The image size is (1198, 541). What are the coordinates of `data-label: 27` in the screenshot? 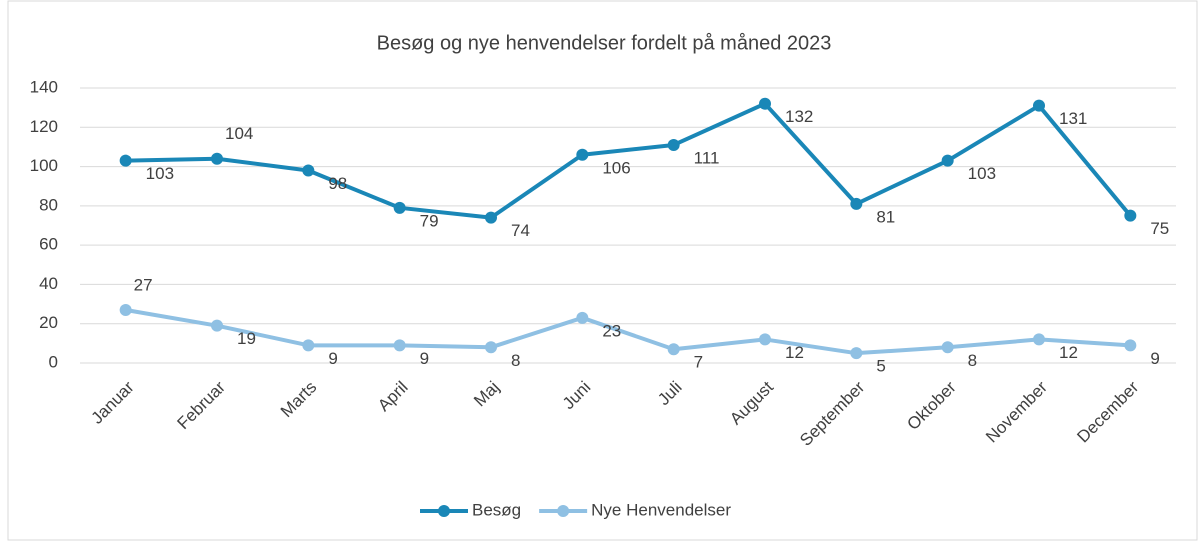 It's located at (143, 284).